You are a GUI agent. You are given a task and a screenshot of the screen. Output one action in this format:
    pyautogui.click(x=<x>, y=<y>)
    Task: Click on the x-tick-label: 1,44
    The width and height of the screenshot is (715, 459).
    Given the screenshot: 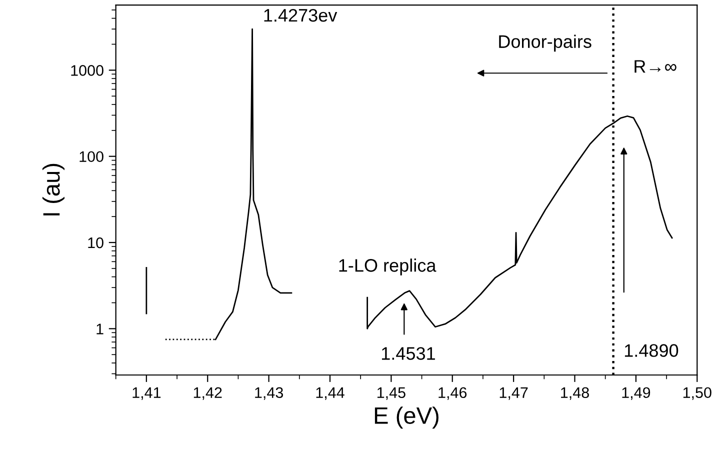 What is the action you would take?
    pyautogui.click(x=330, y=393)
    